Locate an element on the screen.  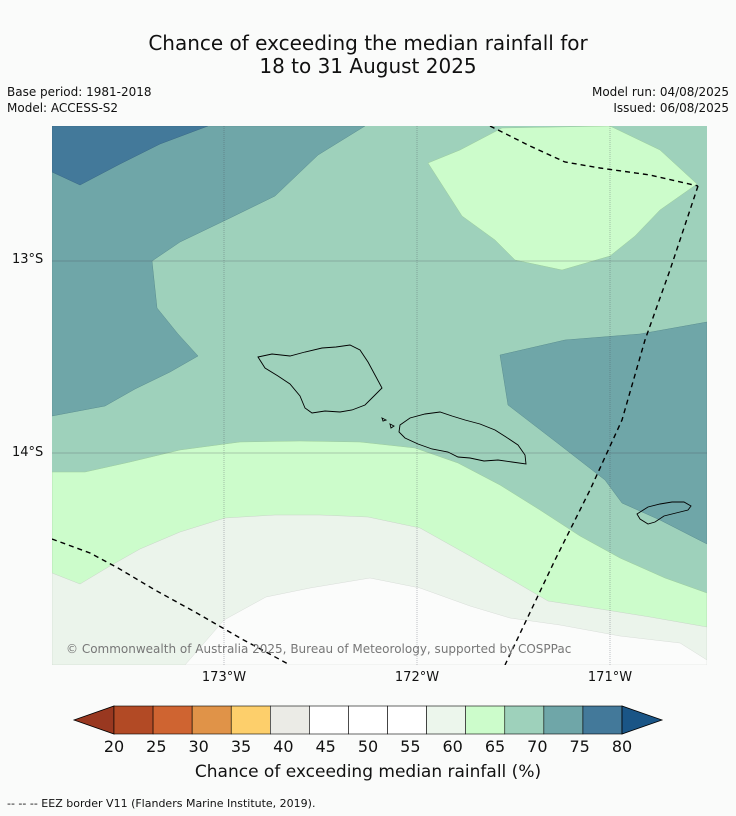
lon-label-172w: 172°W is located at coordinates (417, 677).